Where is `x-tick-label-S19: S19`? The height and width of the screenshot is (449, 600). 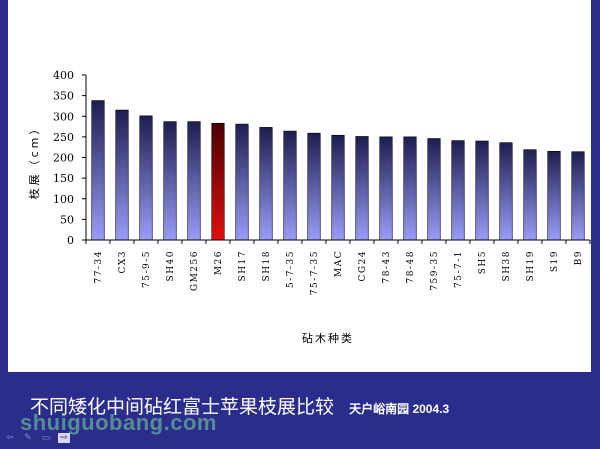 x-tick-label-S19: S19 is located at coordinates (555, 261).